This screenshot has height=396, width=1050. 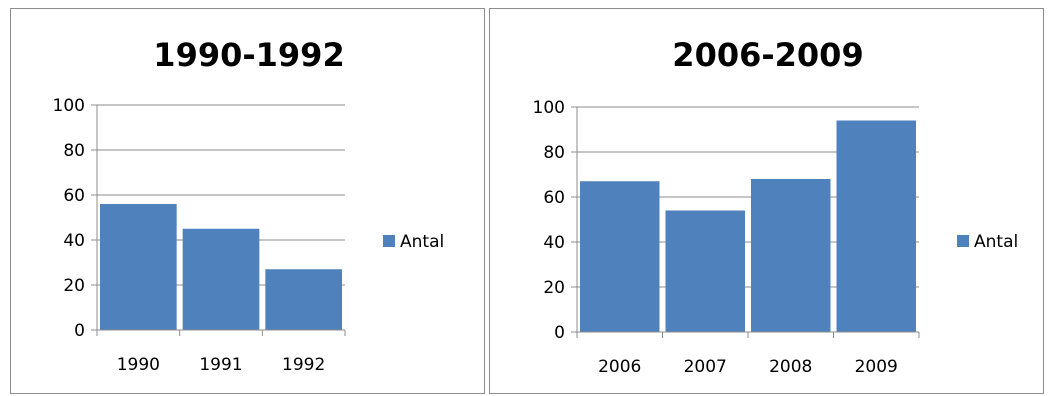 What do you see at coordinates (303, 299) in the screenshot?
I see `bar-1992` at bounding box center [303, 299].